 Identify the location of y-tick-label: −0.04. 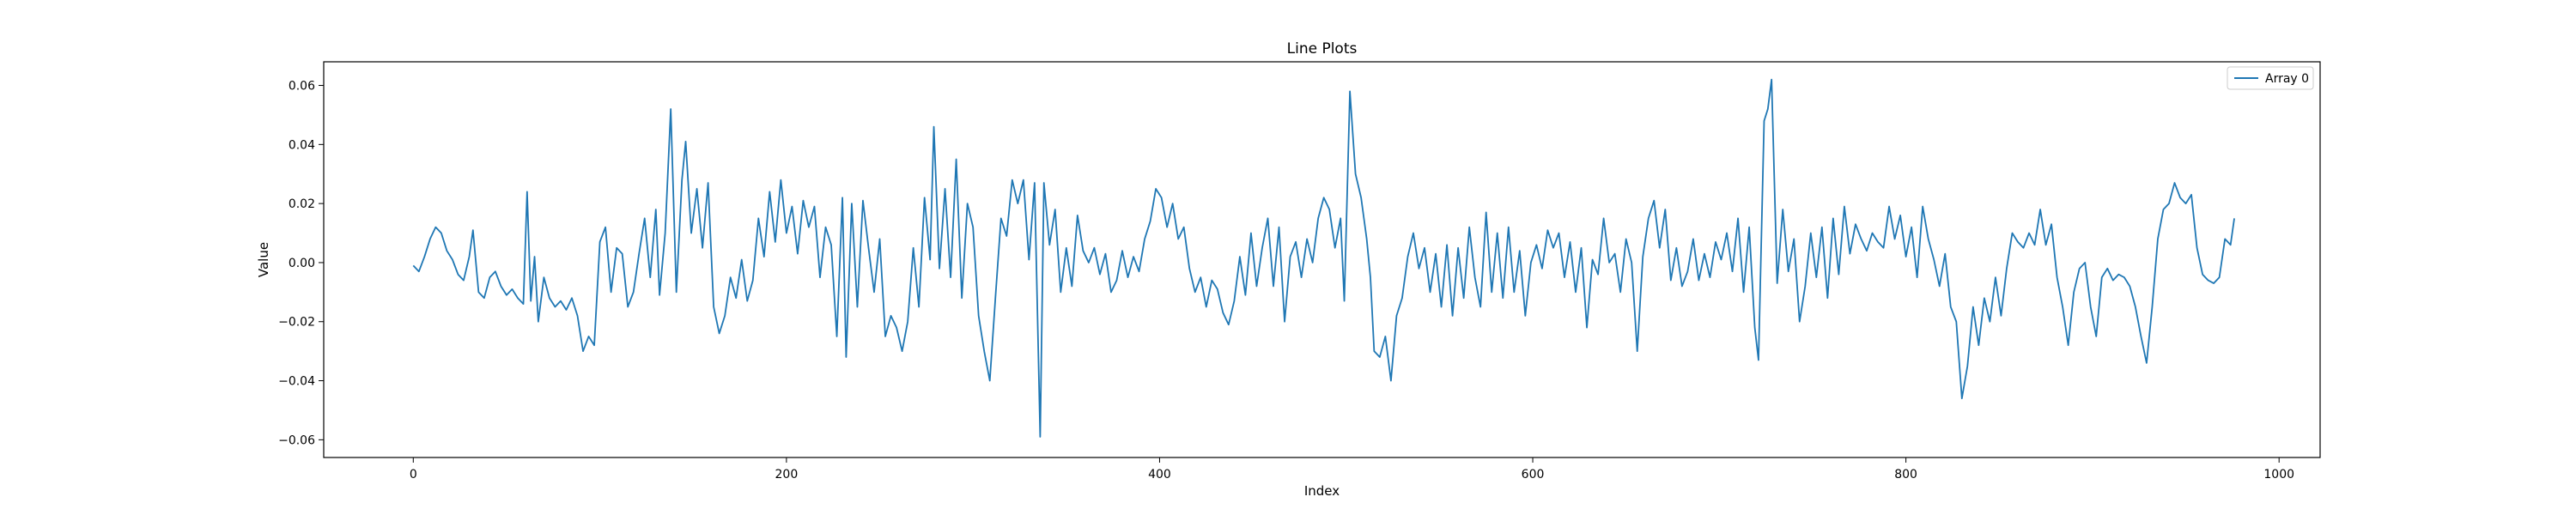
(296, 382).